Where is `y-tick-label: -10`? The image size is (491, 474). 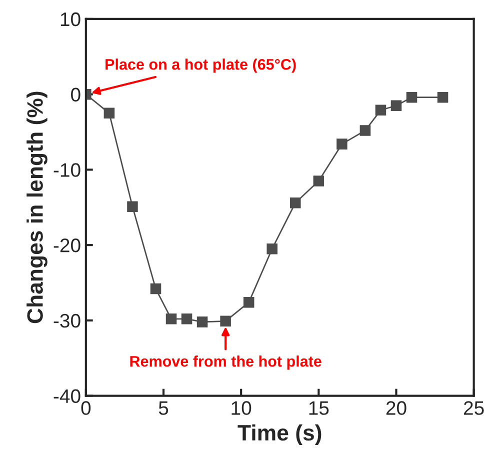
y-tick-label: -10 is located at coordinates (67, 170).